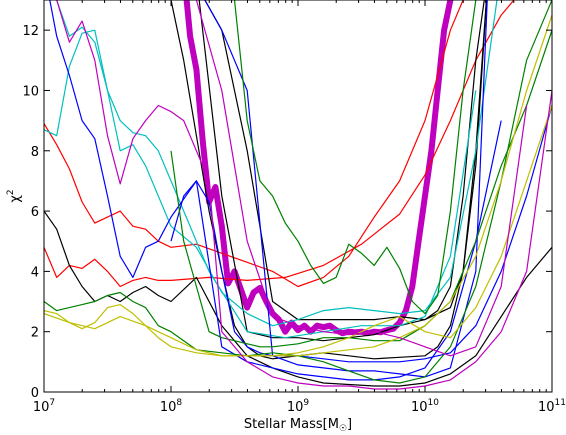  Describe the element at coordinates (35, 272) in the screenshot. I see `y-tick-label: 4` at that location.